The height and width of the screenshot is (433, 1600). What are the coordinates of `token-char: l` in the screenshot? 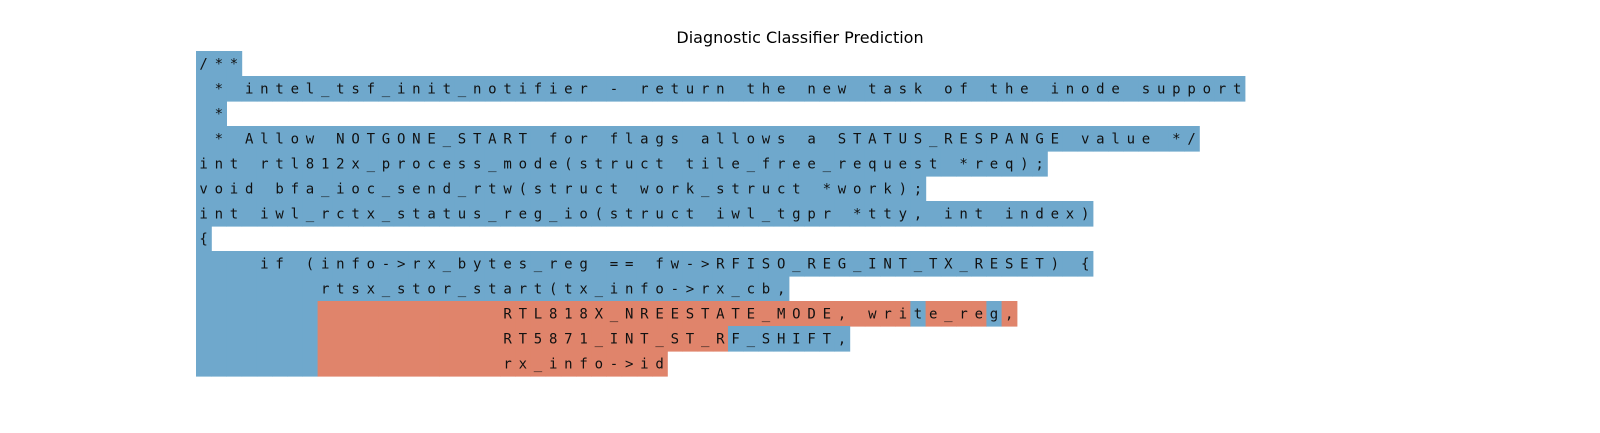 It's located at (720, 140).